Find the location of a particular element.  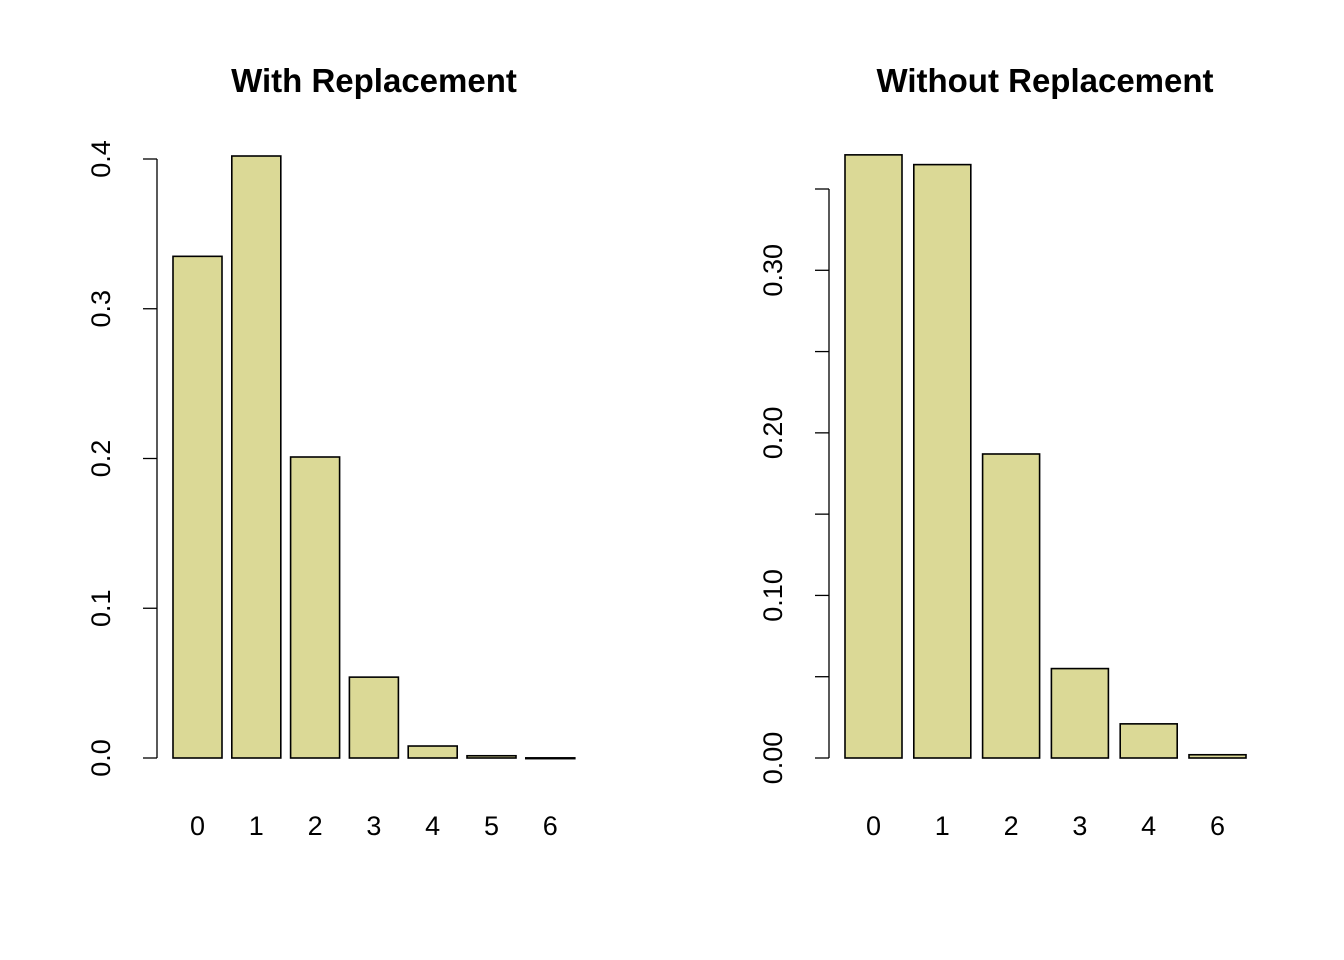

chart-title: Without Replacement is located at coordinates (1044, 80).